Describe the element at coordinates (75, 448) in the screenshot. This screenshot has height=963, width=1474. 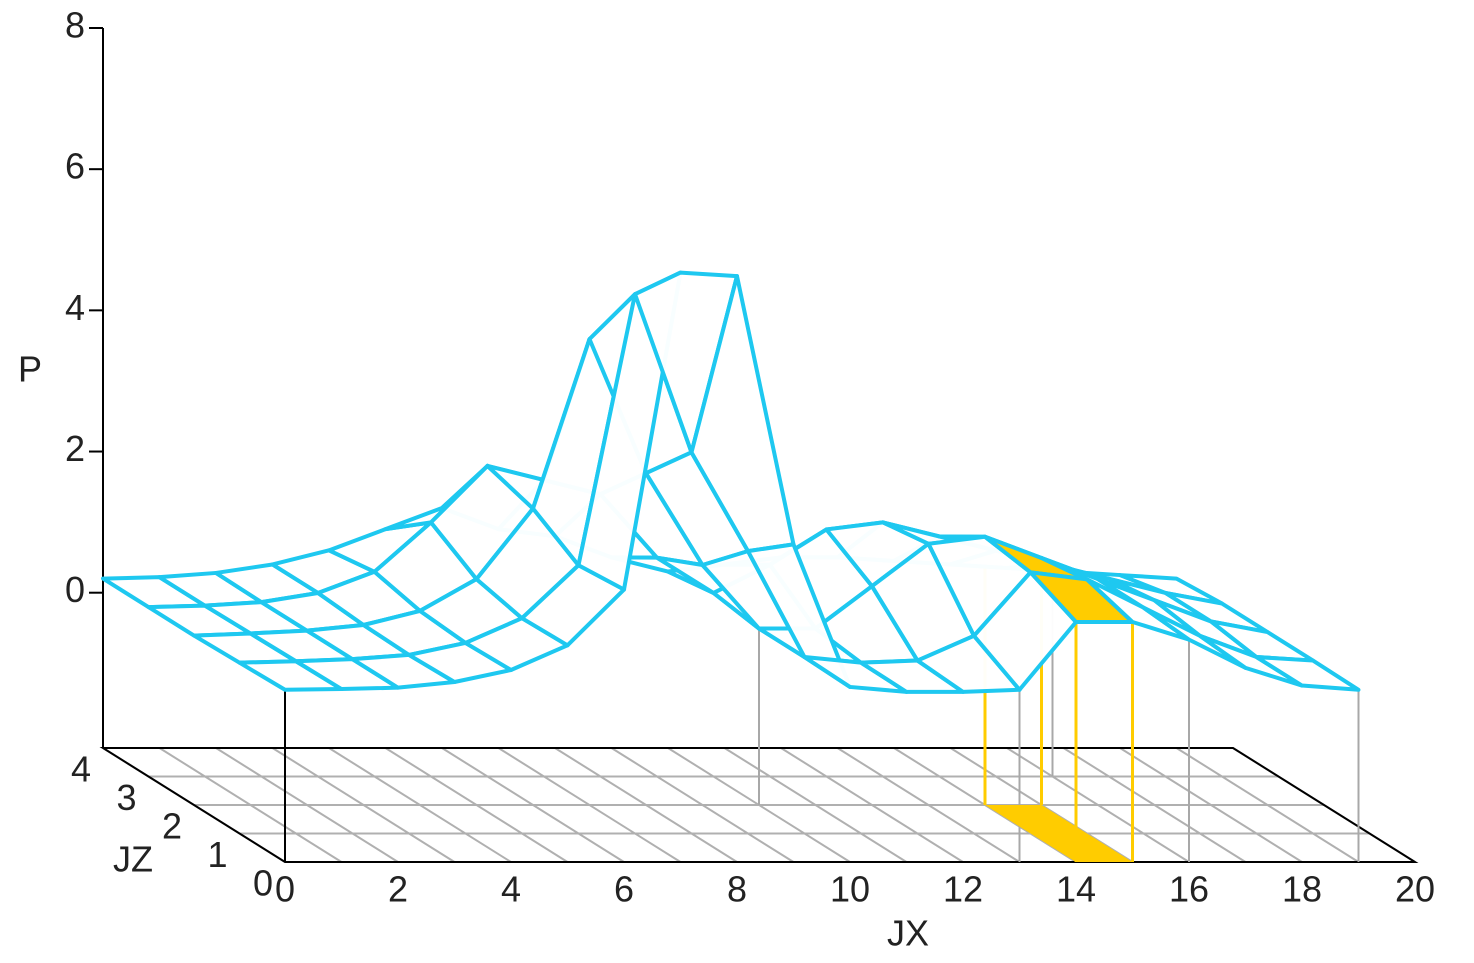
I see `y-tick-label: 2` at that location.